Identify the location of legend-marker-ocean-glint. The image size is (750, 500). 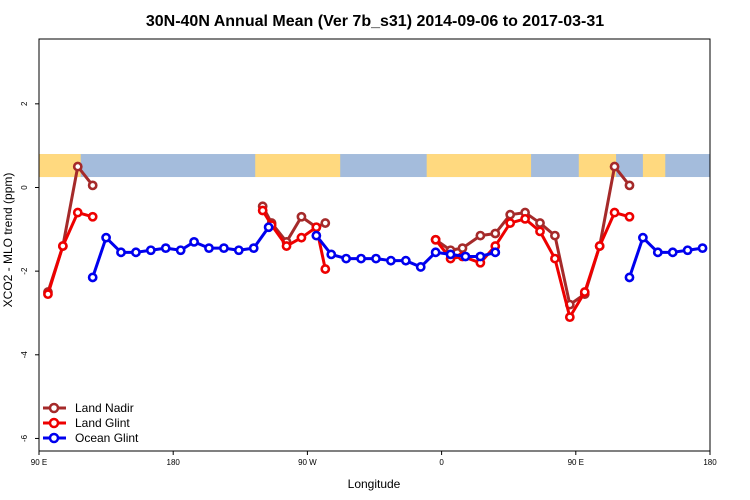
(54, 438).